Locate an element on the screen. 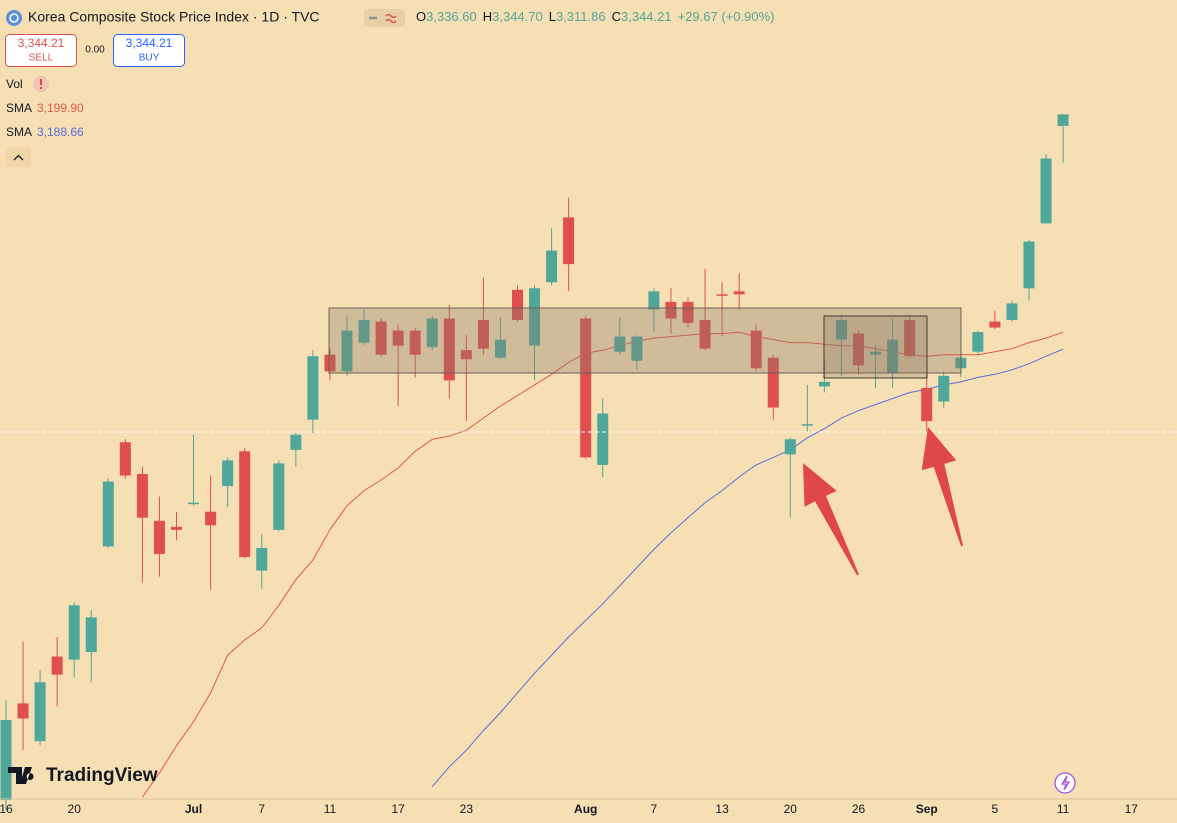 The width and height of the screenshot is (1177, 823). ohlc-value: 3,336.60 is located at coordinates (451, 16).